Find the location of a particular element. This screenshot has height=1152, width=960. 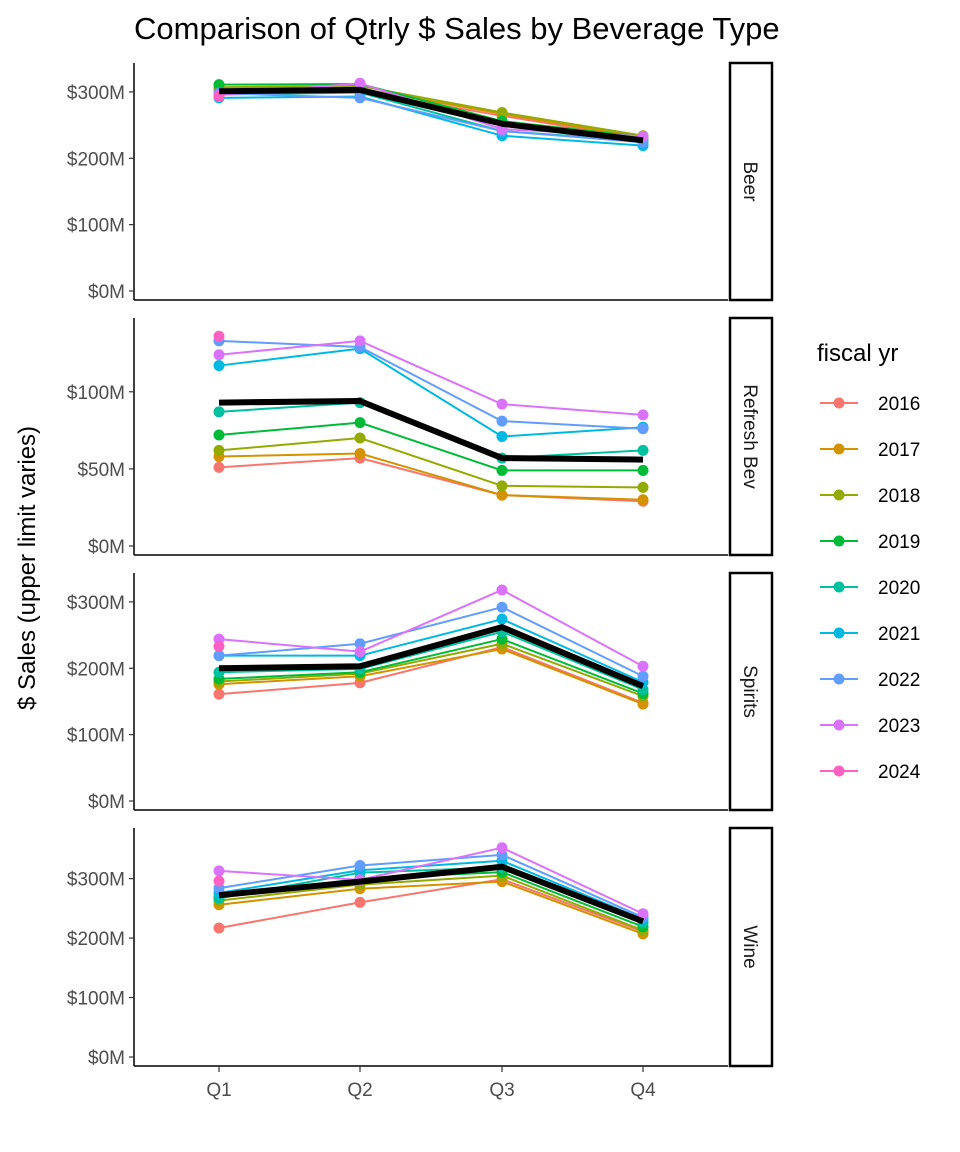

legend-item-2017: 2017 is located at coordinates (870, 450).